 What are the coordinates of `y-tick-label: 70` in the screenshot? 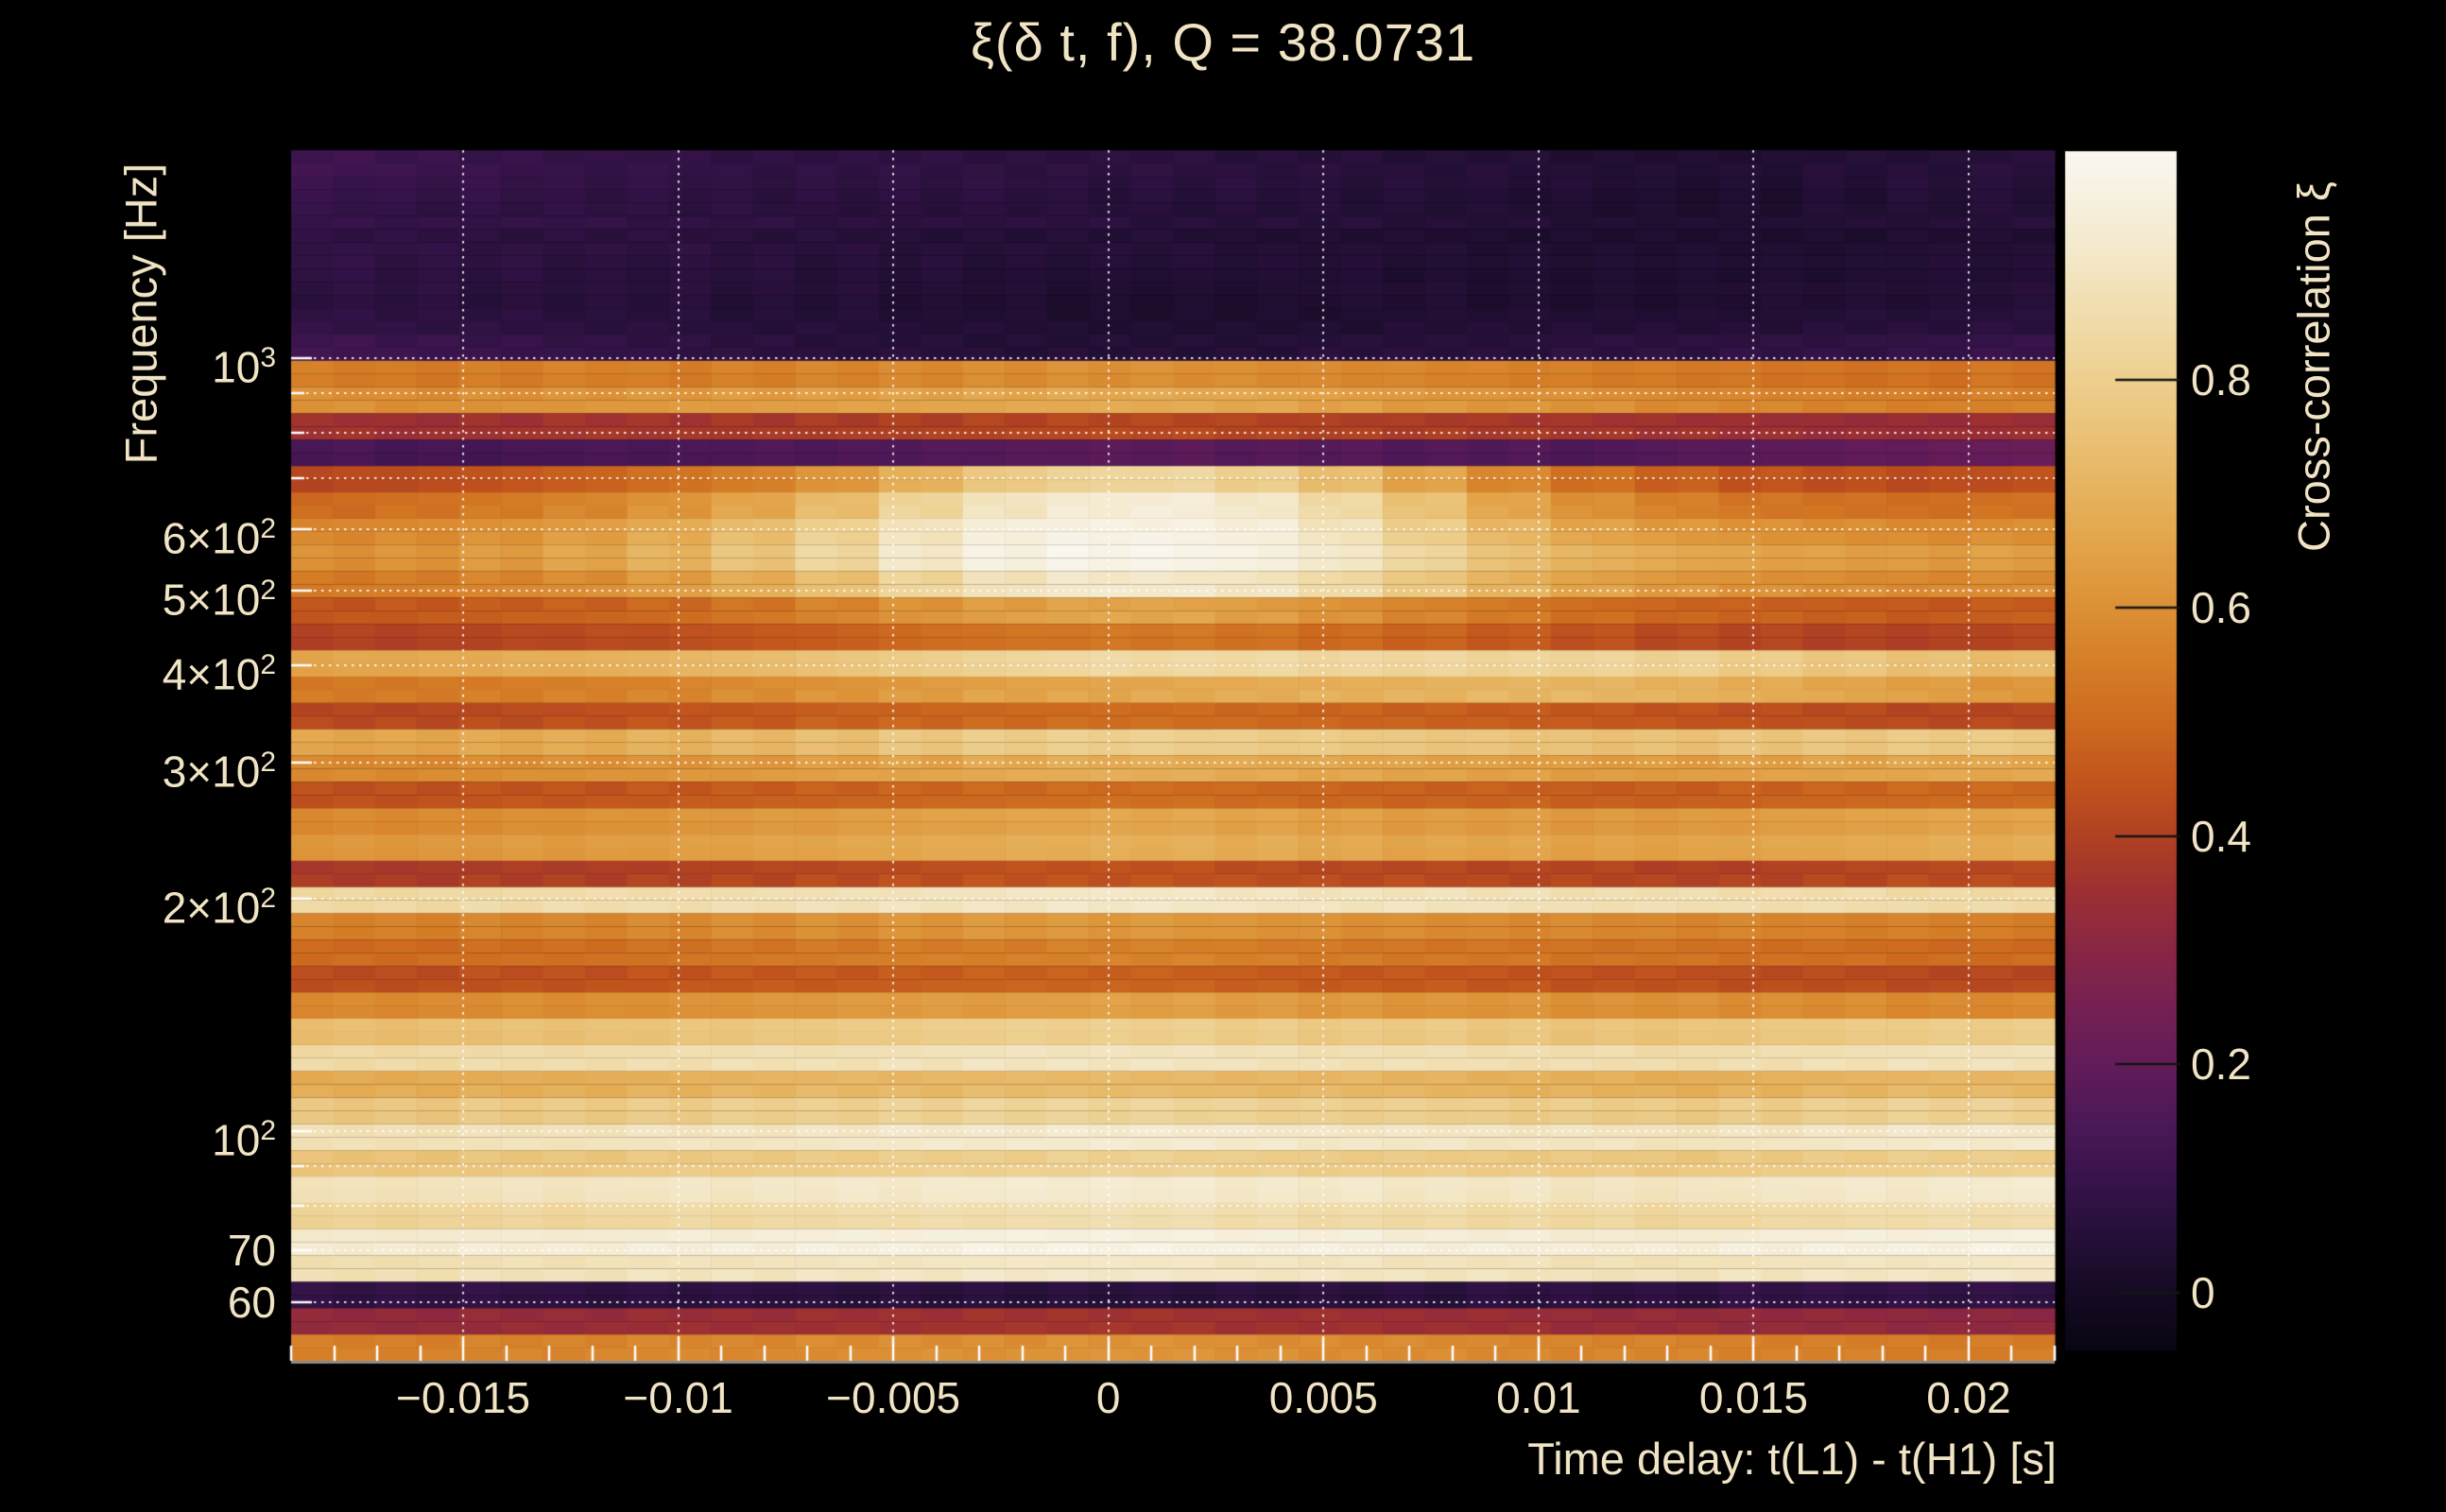 It's located at (251, 1251).